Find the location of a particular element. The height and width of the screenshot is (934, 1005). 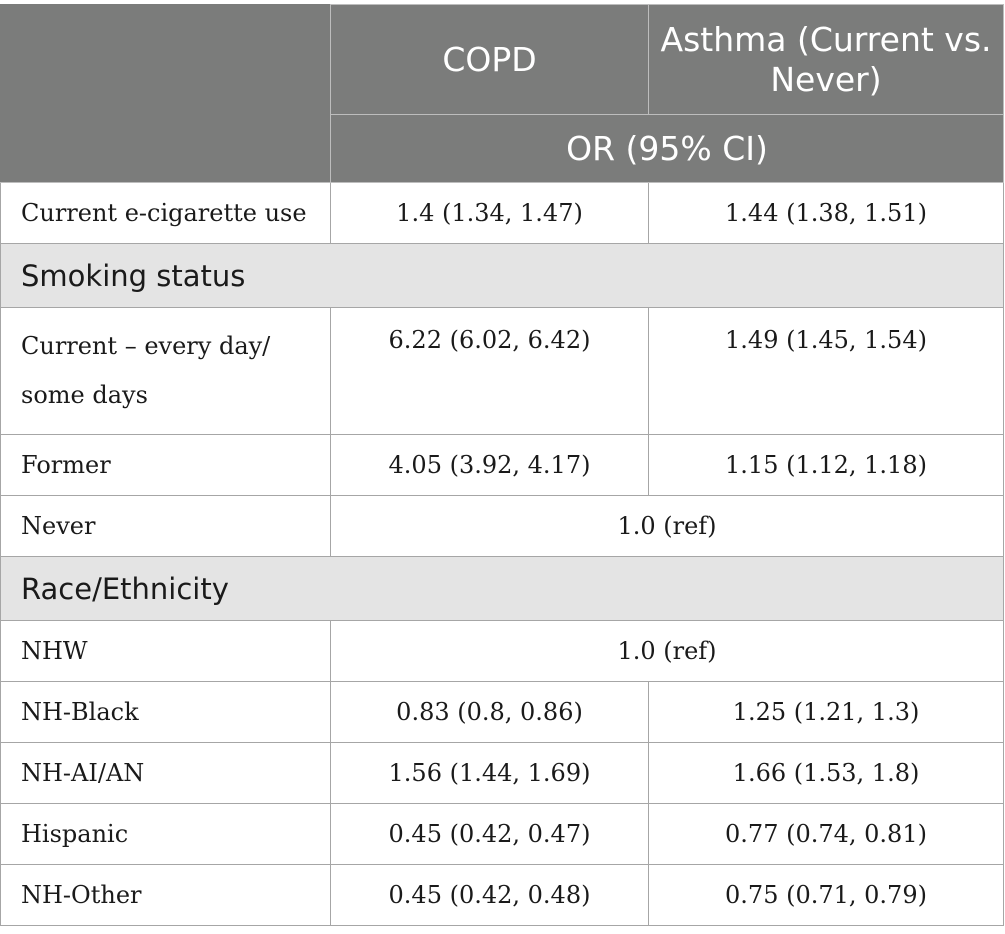

header-copd: COPD is located at coordinates (489, 59).